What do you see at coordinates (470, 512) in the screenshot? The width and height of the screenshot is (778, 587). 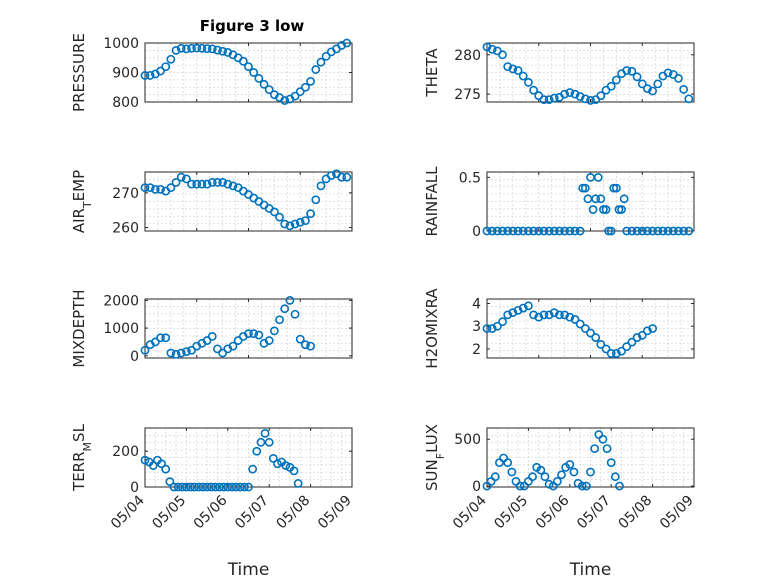 I see `x-tick-label: 05/04` at bounding box center [470, 512].